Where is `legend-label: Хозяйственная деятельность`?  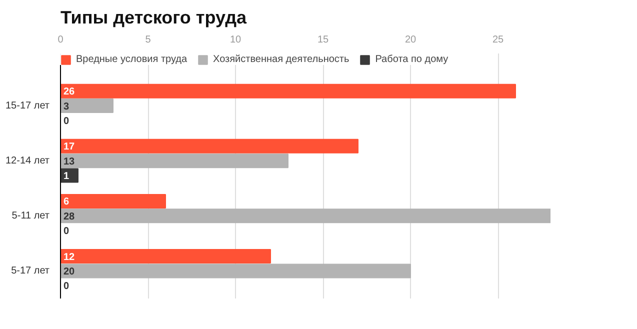
legend-label: Хозяйственная деятельность is located at coordinates (281, 59).